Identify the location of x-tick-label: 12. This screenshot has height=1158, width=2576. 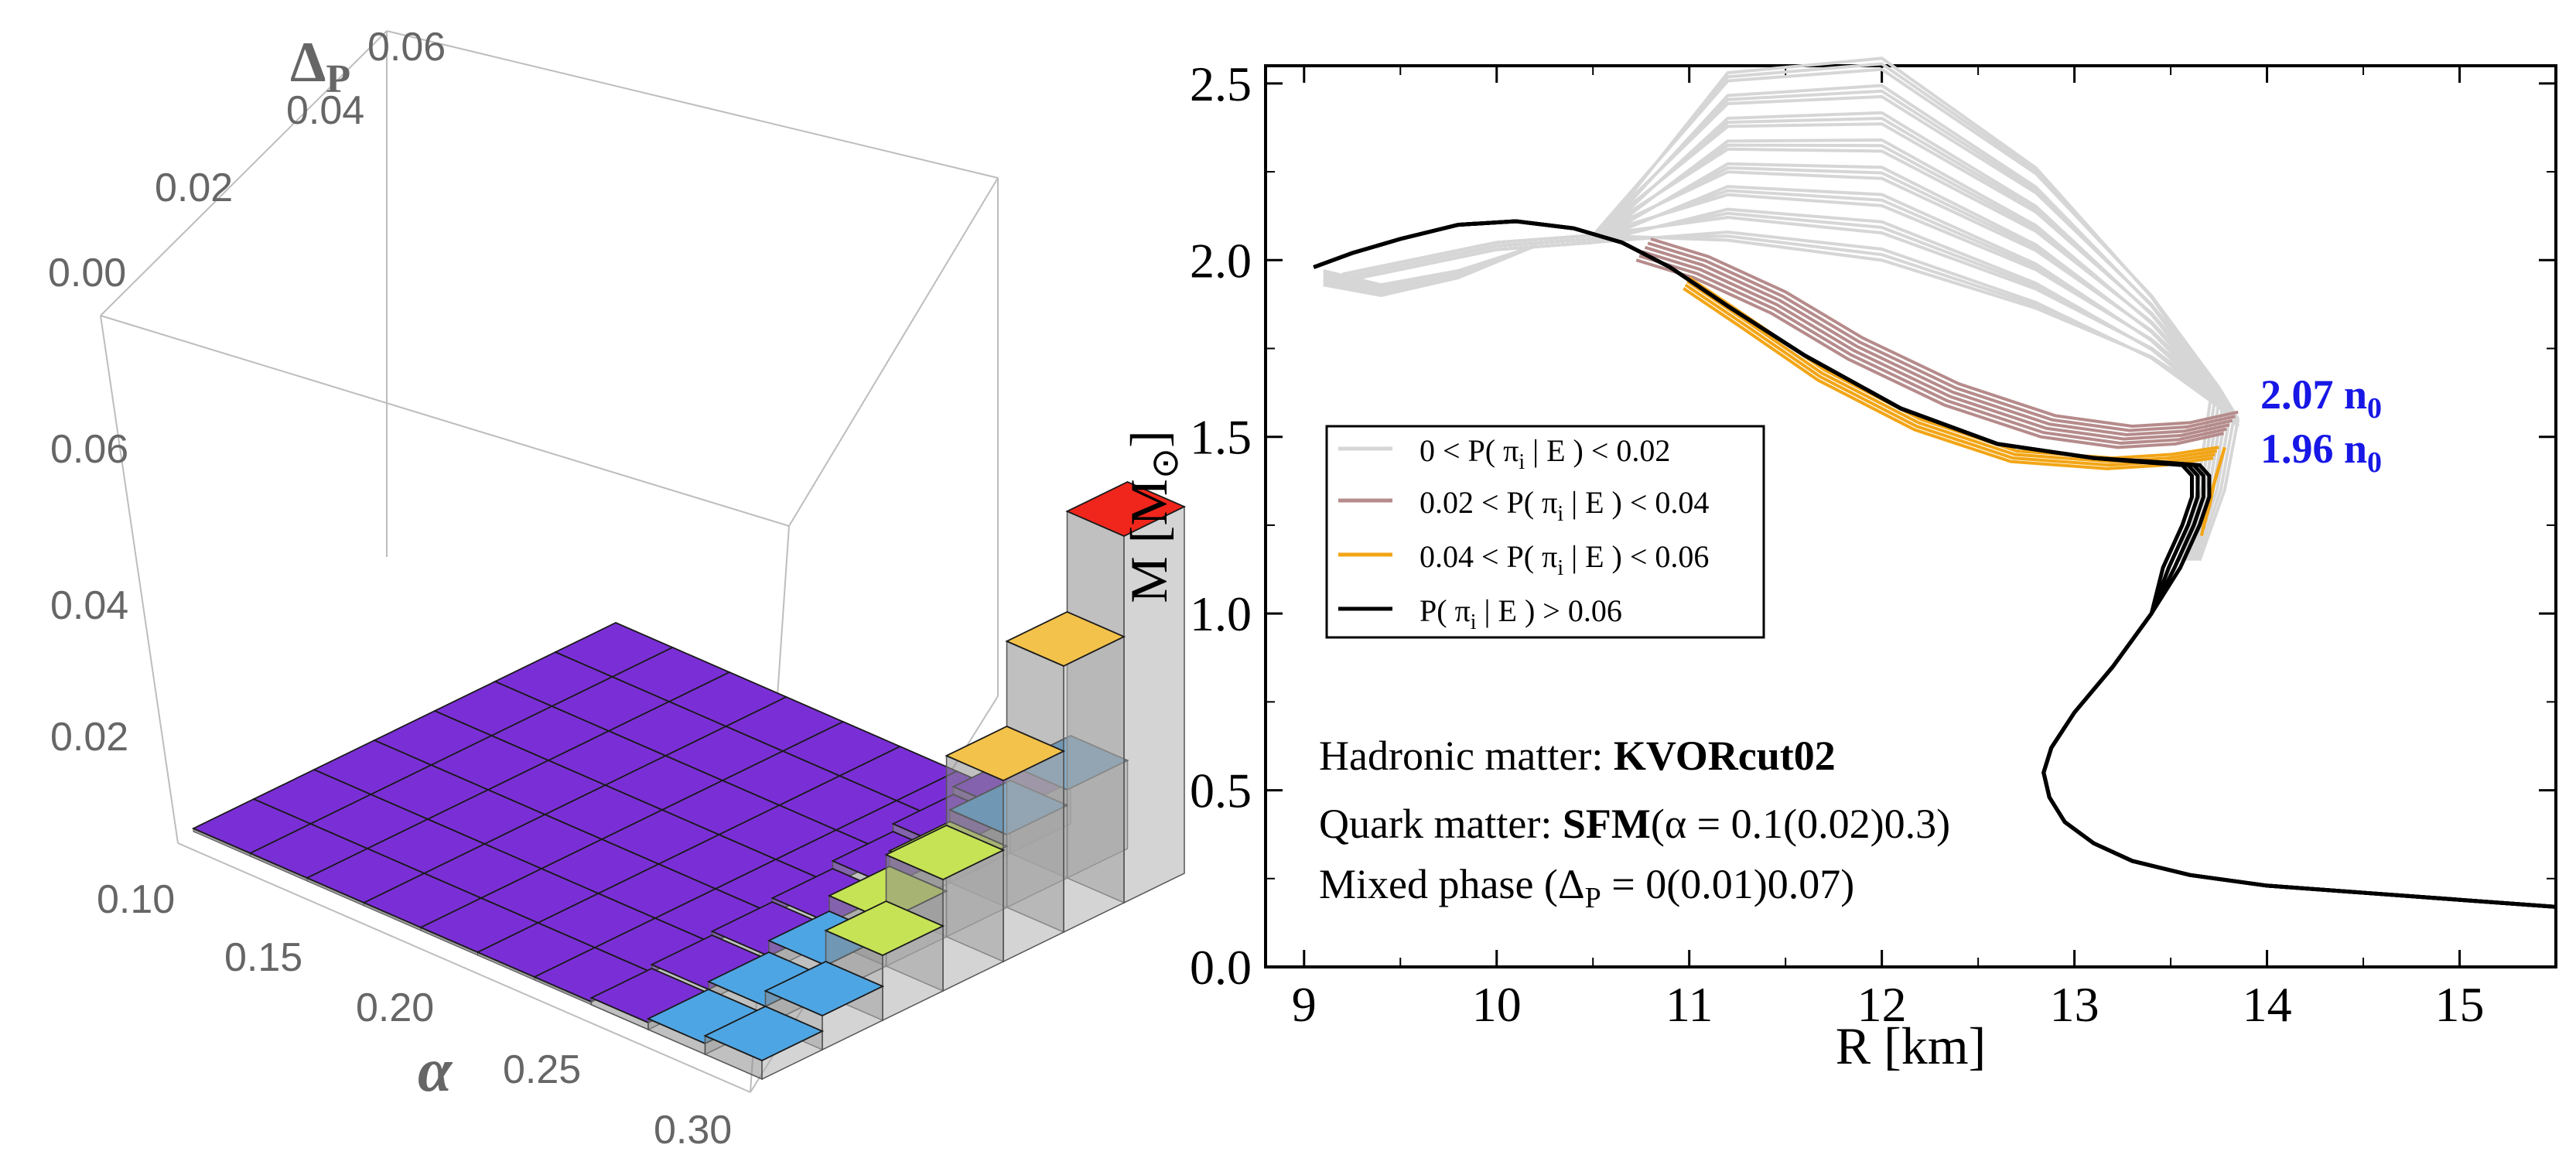
(1882, 1004).